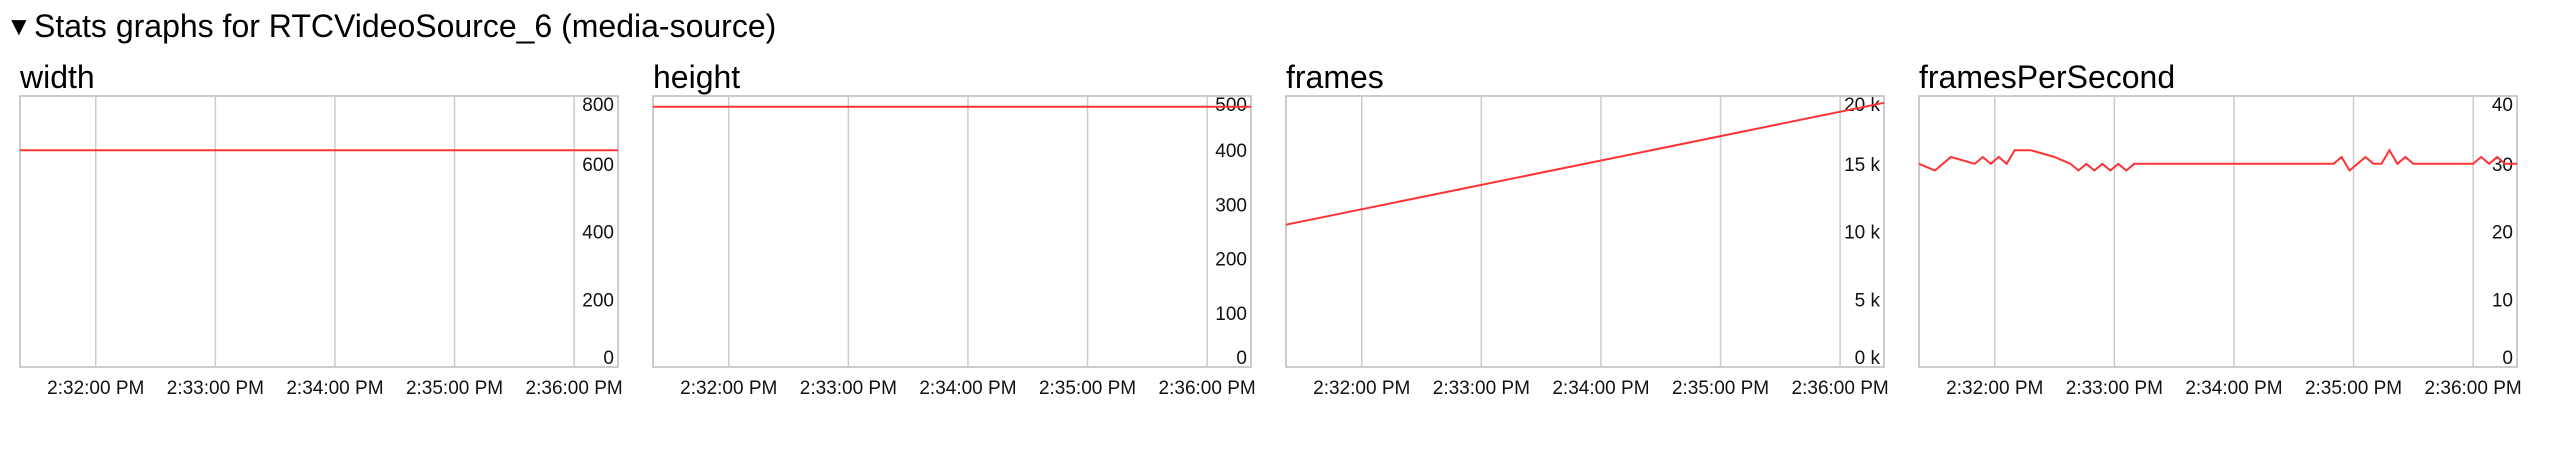 The height and width of the screenshot is (476, 2554). What do you see at coordinates (1231, 105) in the screenshot?
I see `y-tick-label: 500` at bounding box center [1231, 105].